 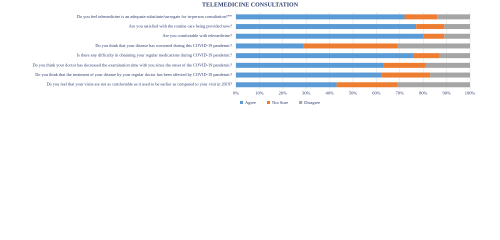 I want to click on x-tick-label: 80%, so click(x=423, y=93).